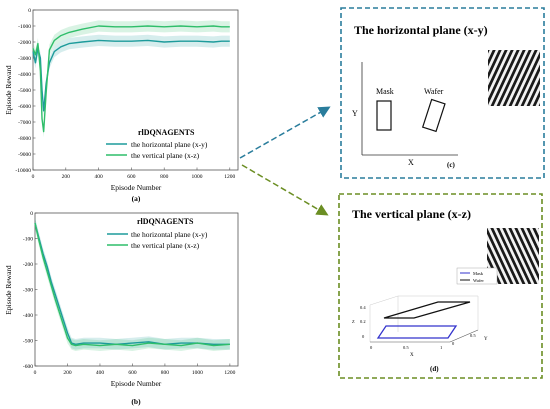  I want to click on chartA-line-horizontal, so click(131, 75).